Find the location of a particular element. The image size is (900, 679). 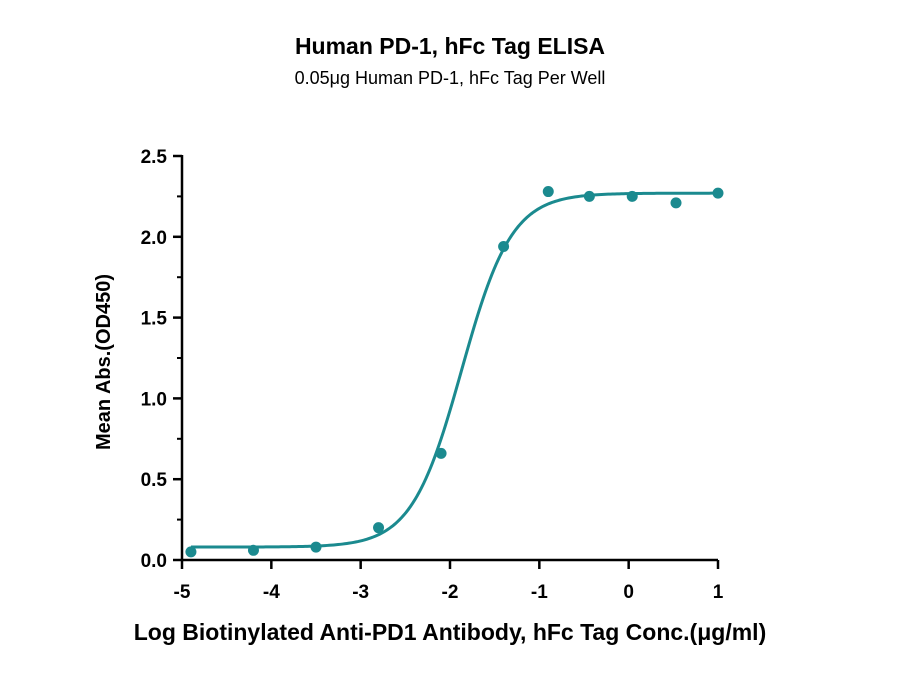

x-tick-label: -2 is located at coordinates (450, 592).